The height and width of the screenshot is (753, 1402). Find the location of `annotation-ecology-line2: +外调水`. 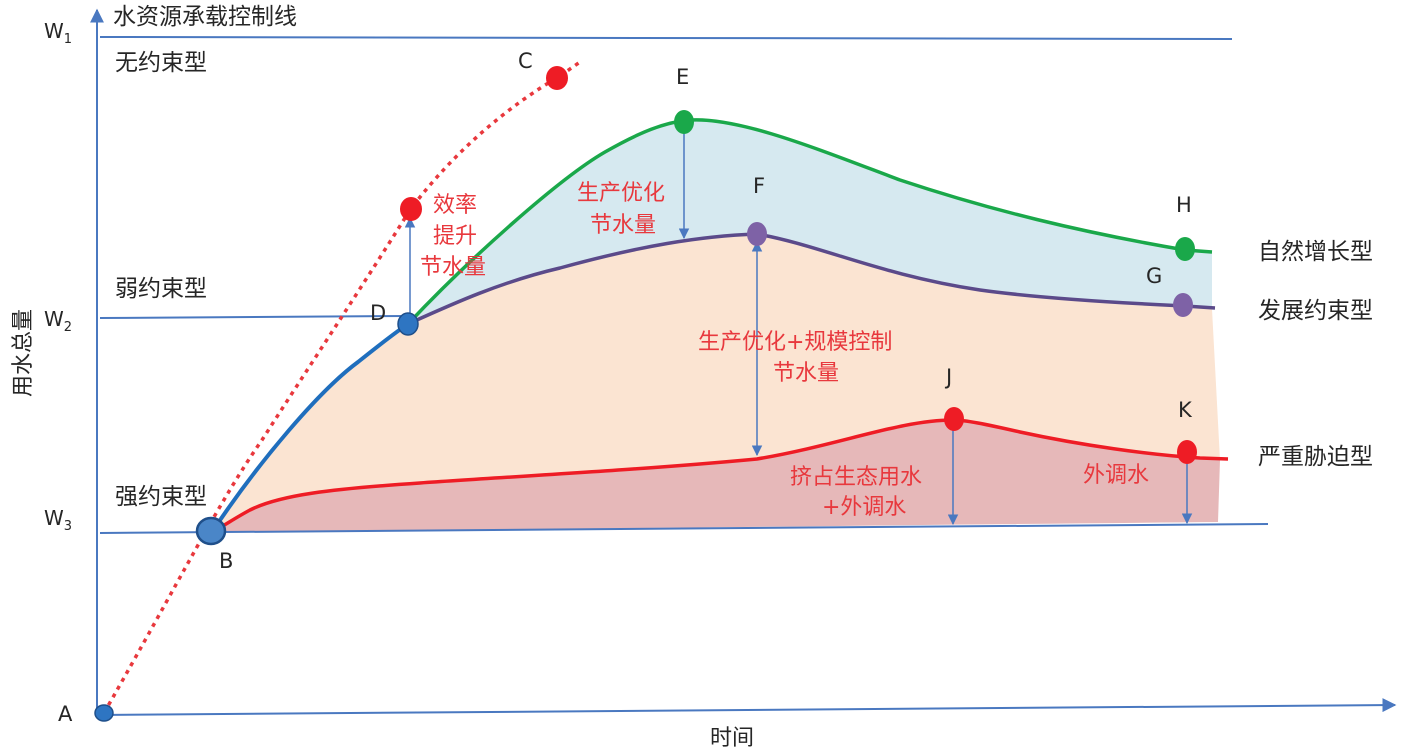

annotation-ecology-line2: +外调水 is located at coordinates (864, 507).